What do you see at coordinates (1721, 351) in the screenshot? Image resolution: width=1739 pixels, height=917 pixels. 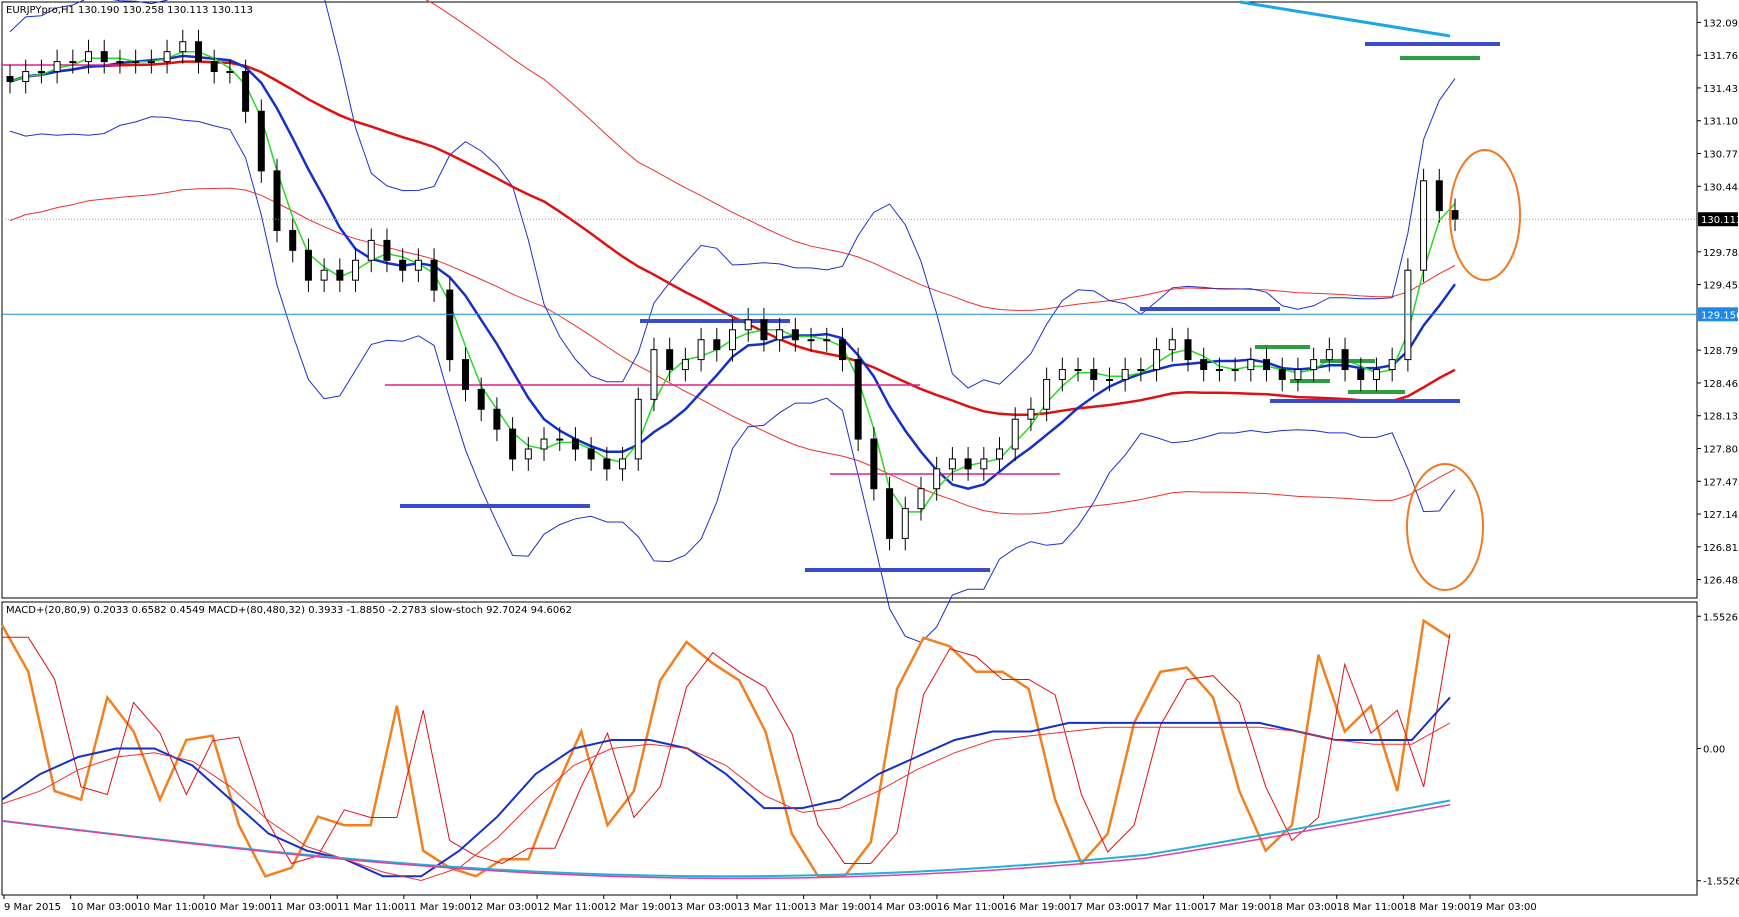 I see `price-tick-label: 128.795` at bounding box center [1721, 351].